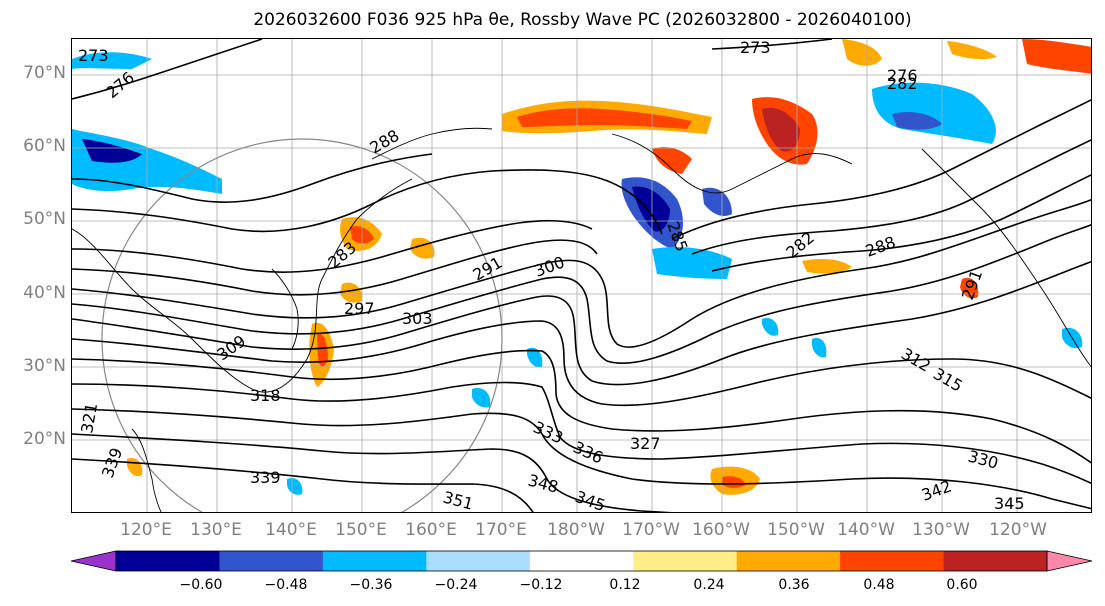 This screenshot has width=1105, height=606. Describe the element at coordinates (216, 530) in the screenshot. I see `lon-label-130e: 130°E` at that location.